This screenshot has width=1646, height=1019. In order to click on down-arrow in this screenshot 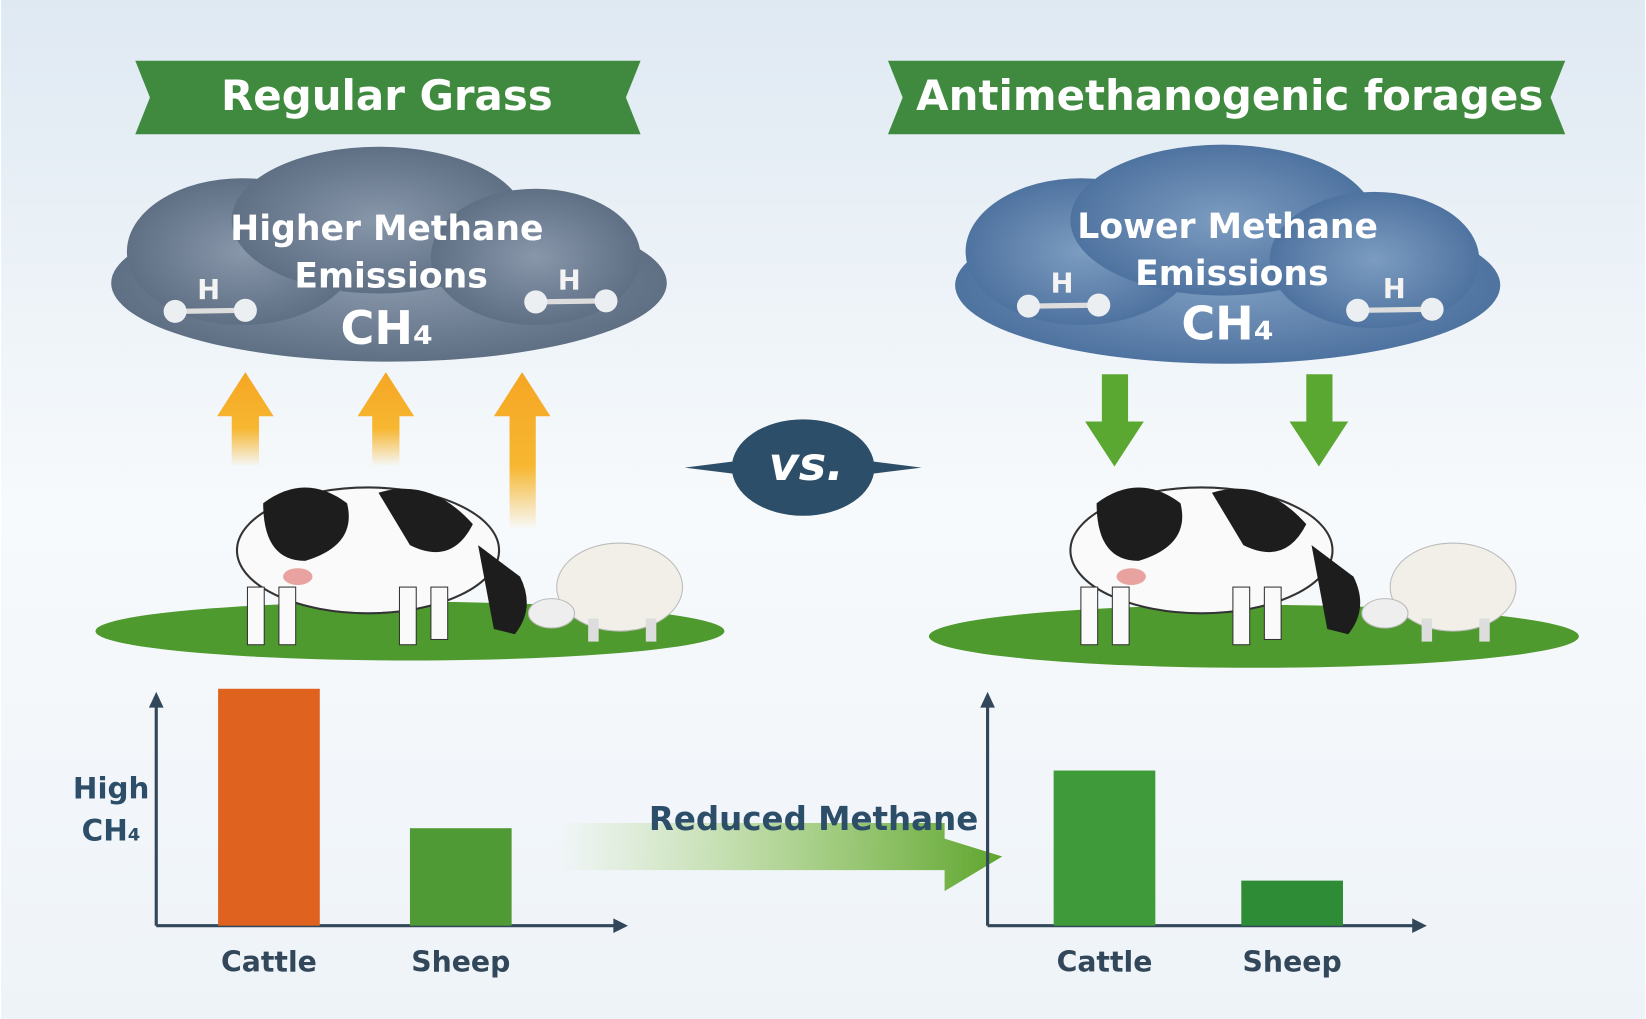, I will do `click(1217, 420)`.